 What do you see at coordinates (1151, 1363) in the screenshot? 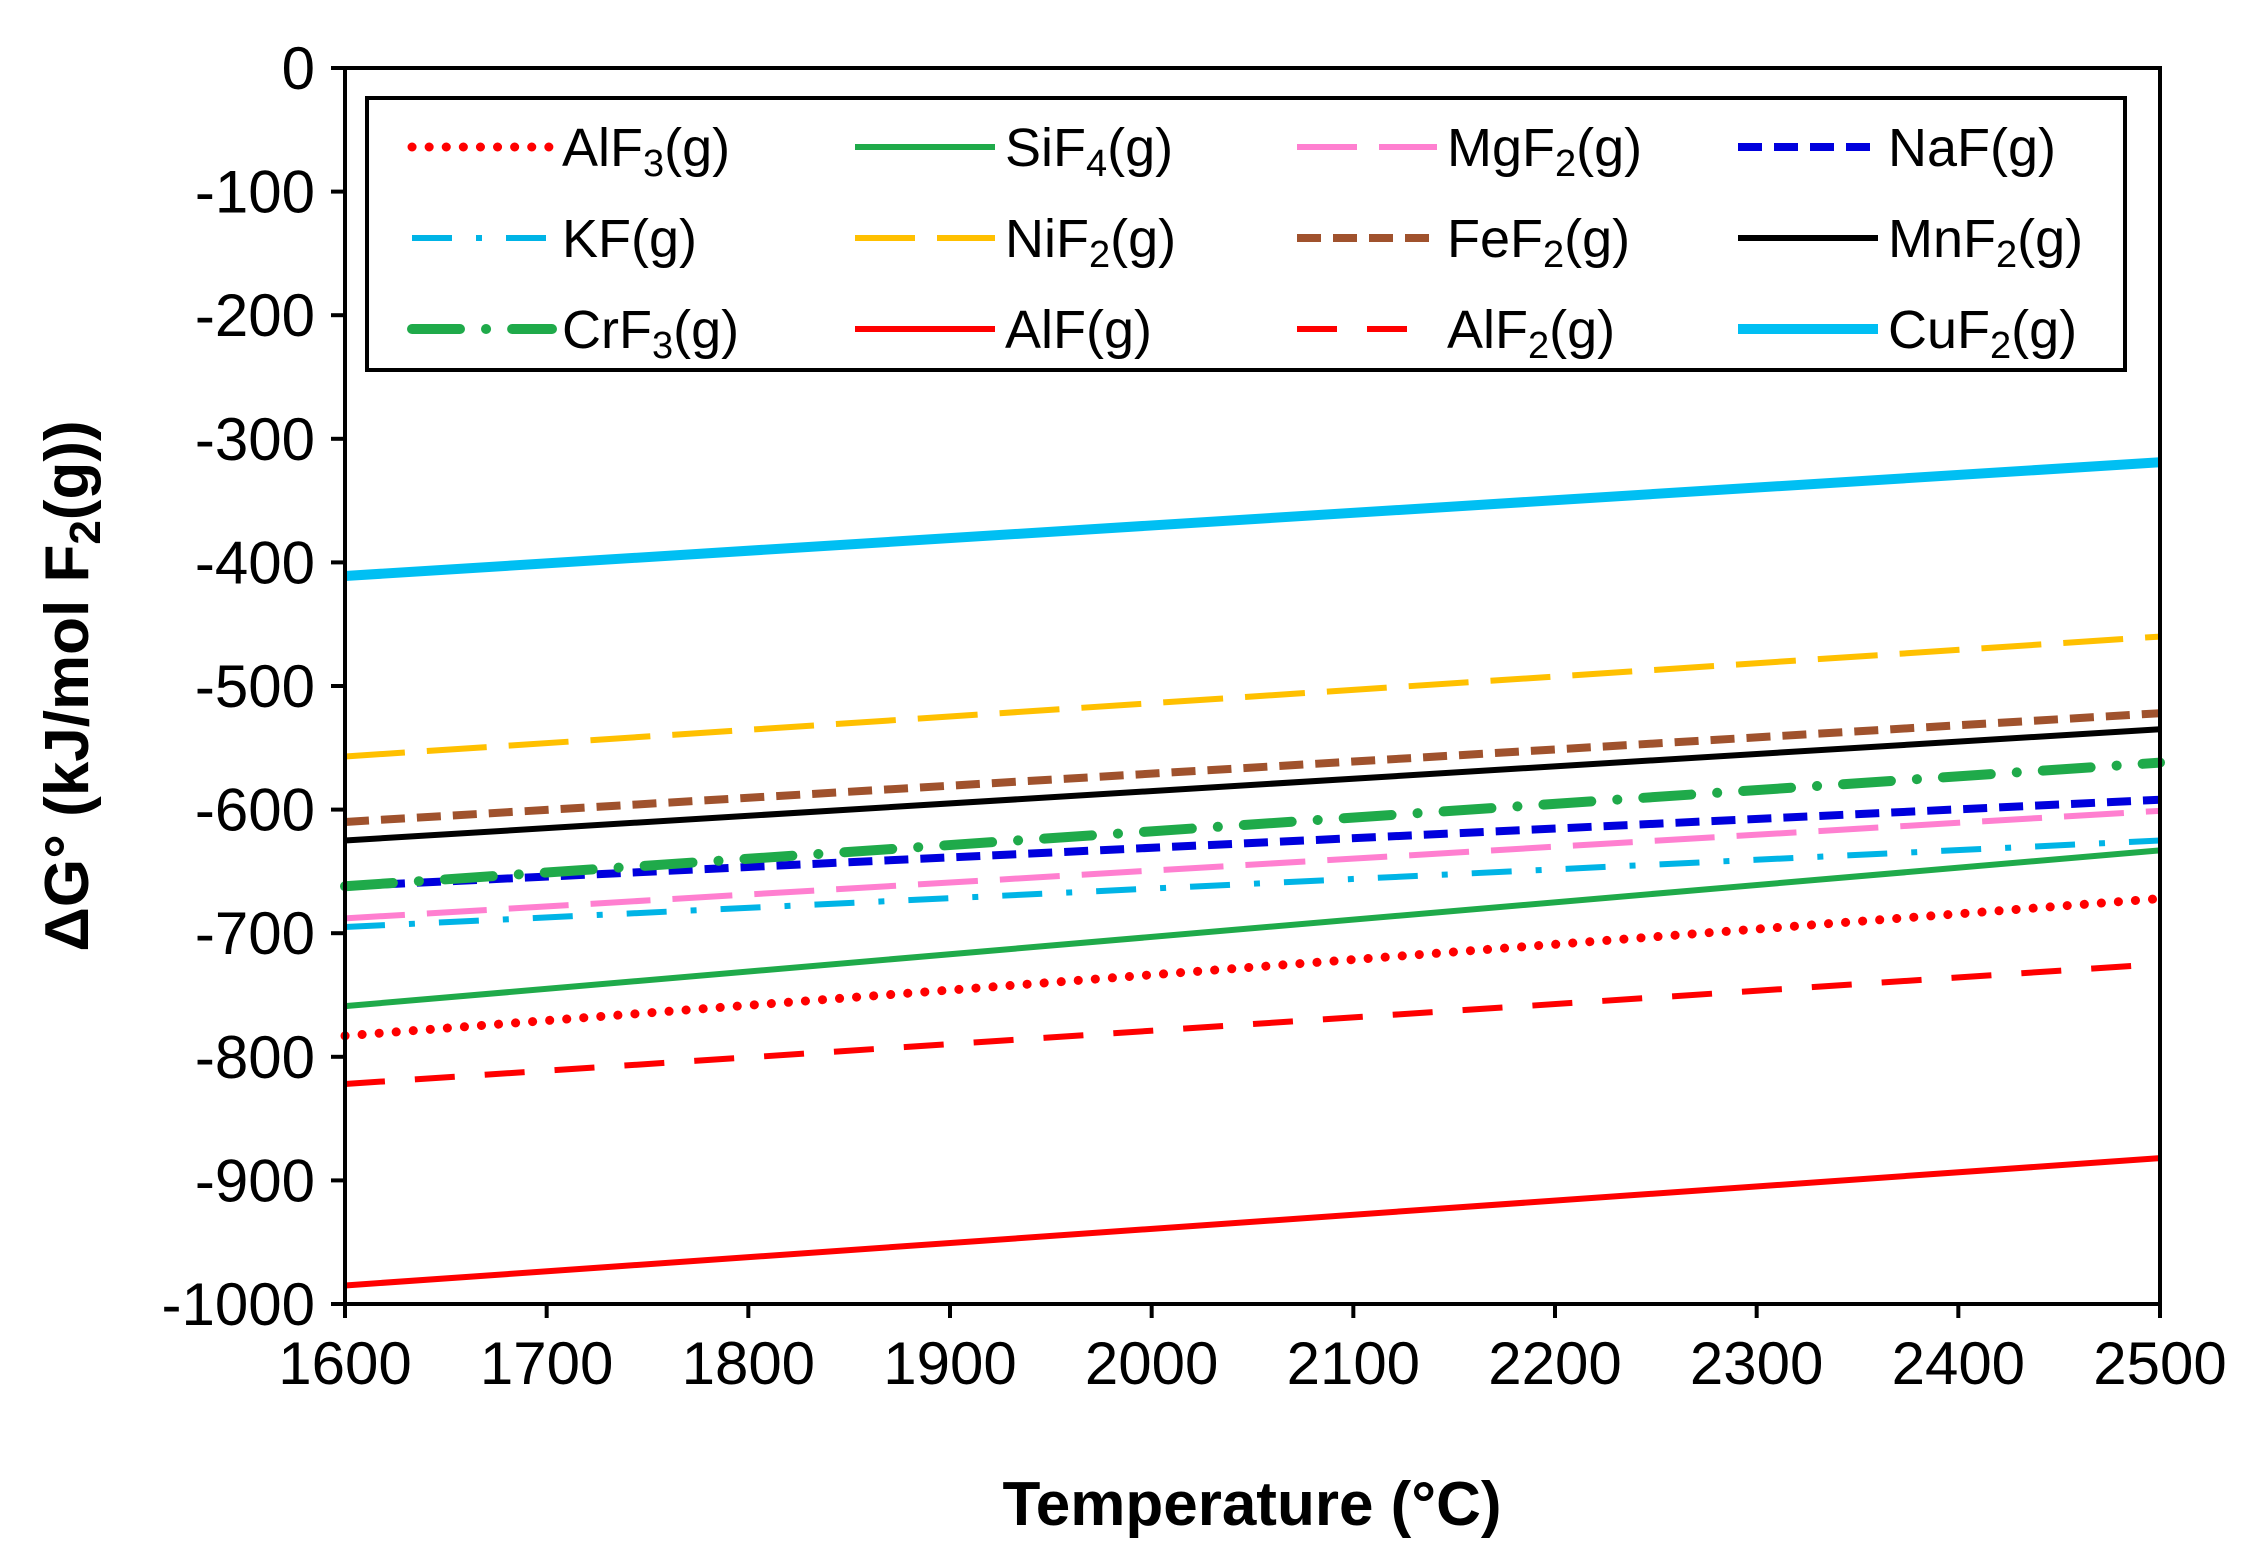
I see `x-tick-label: 2000` at bounding box center [1151, 1363].